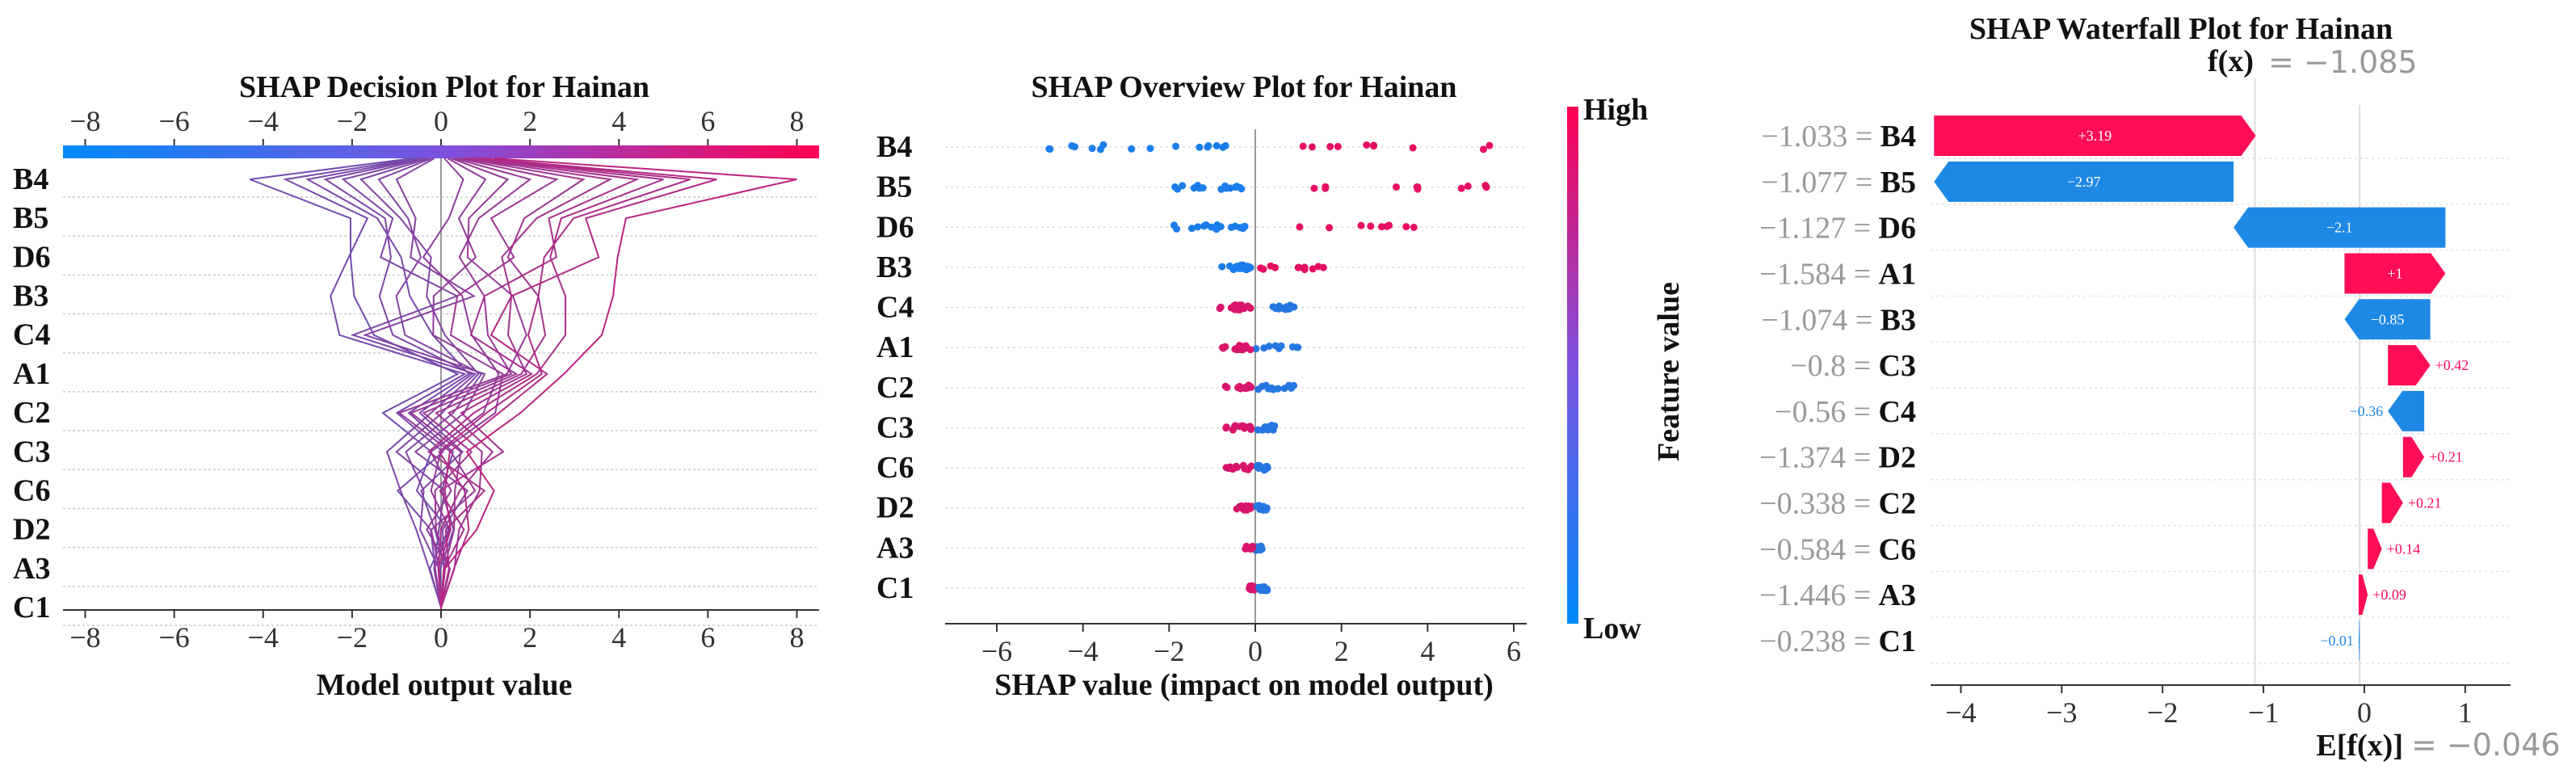 This screenshot has height=778, width=2576. I want to click on decision-feature-label: C1, so click(32, 608).